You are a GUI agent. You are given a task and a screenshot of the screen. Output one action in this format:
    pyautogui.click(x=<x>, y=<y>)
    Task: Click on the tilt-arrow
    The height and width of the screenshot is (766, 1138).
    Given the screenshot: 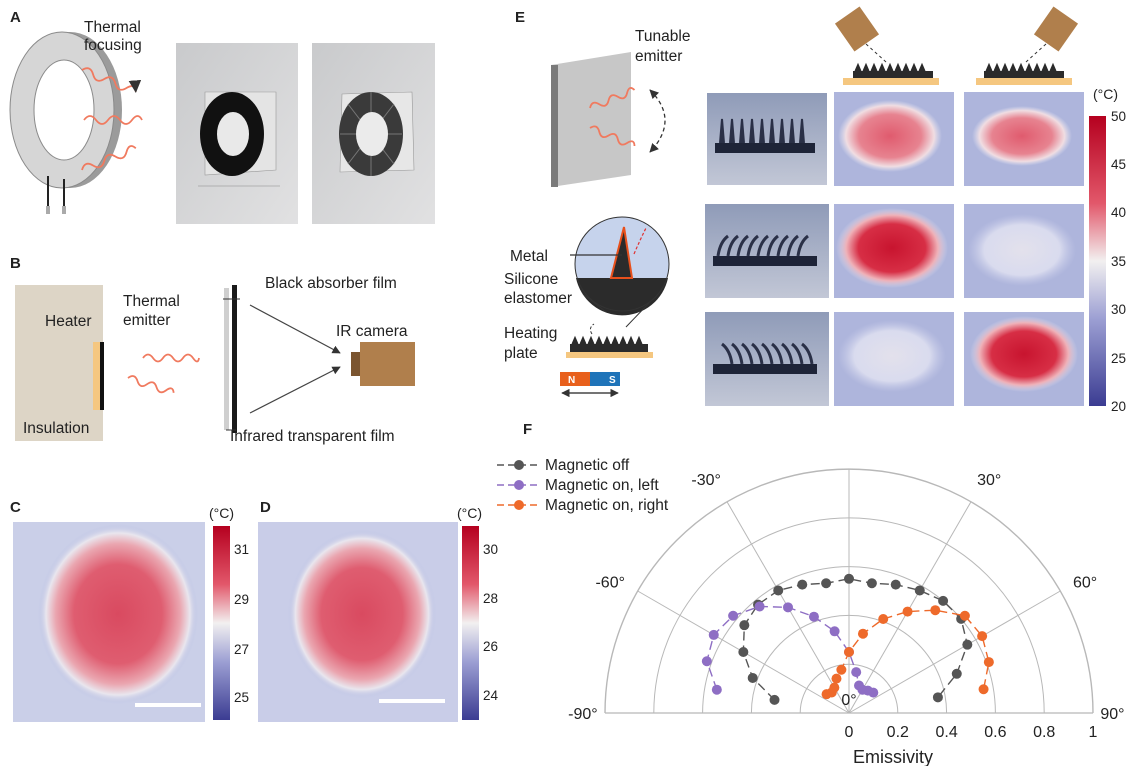 What is the action you would take?
    pyautogui.click(x=657, y=121)
    